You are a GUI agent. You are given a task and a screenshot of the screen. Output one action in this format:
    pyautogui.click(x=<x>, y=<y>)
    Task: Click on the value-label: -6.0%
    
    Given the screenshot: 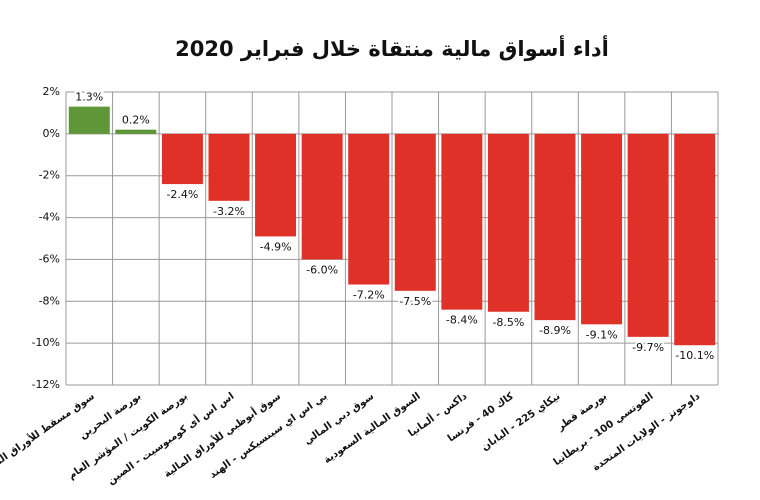 What is the action you would take?
    pyautogui.click(x=322, y=269)
    